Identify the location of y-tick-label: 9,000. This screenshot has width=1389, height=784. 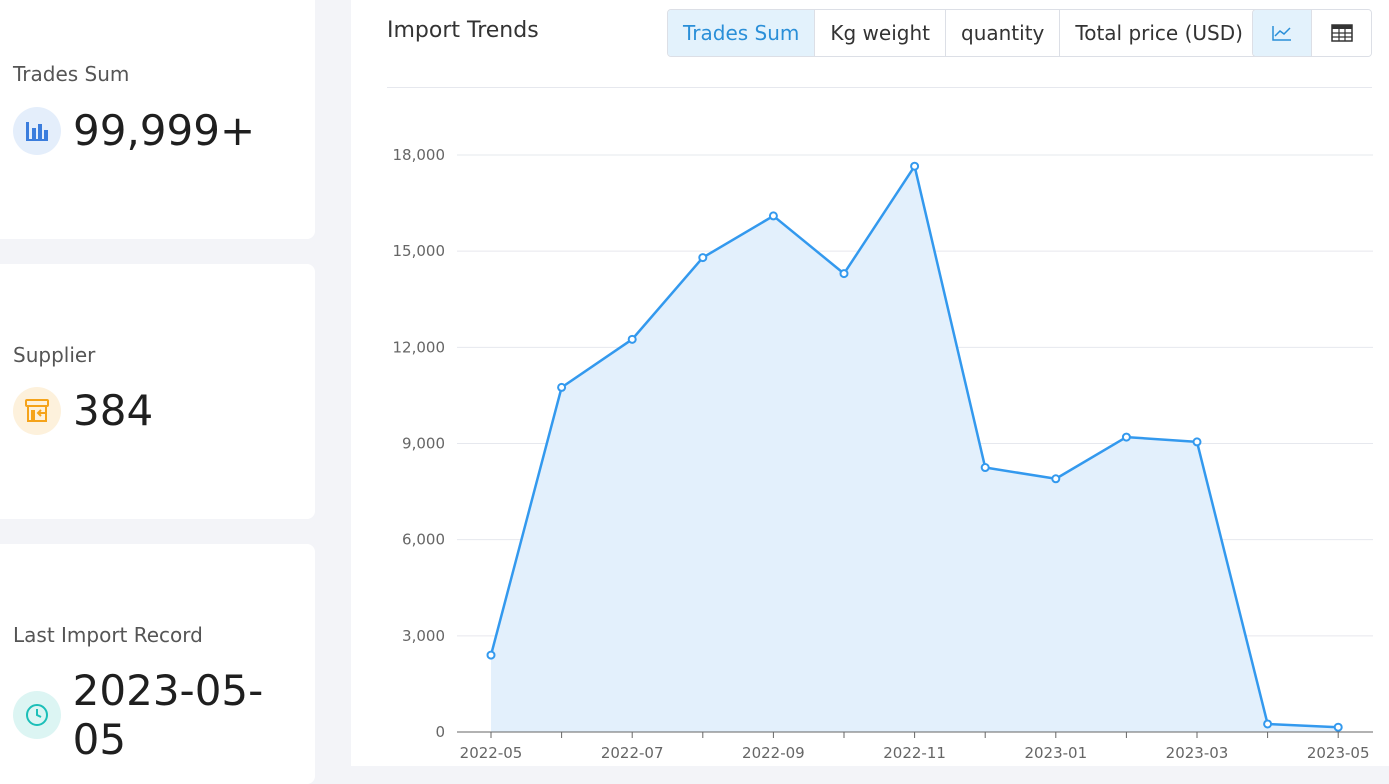
(423, 444).